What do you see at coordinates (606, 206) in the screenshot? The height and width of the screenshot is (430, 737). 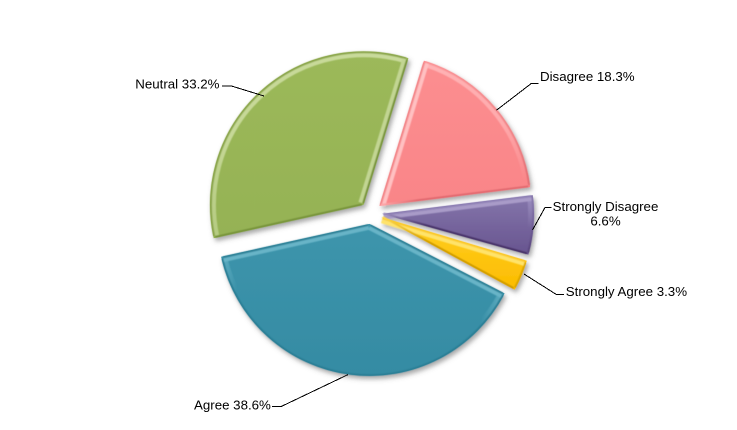 I see `svg-text: Strongly Disagree` at bounding box center [606, 206].